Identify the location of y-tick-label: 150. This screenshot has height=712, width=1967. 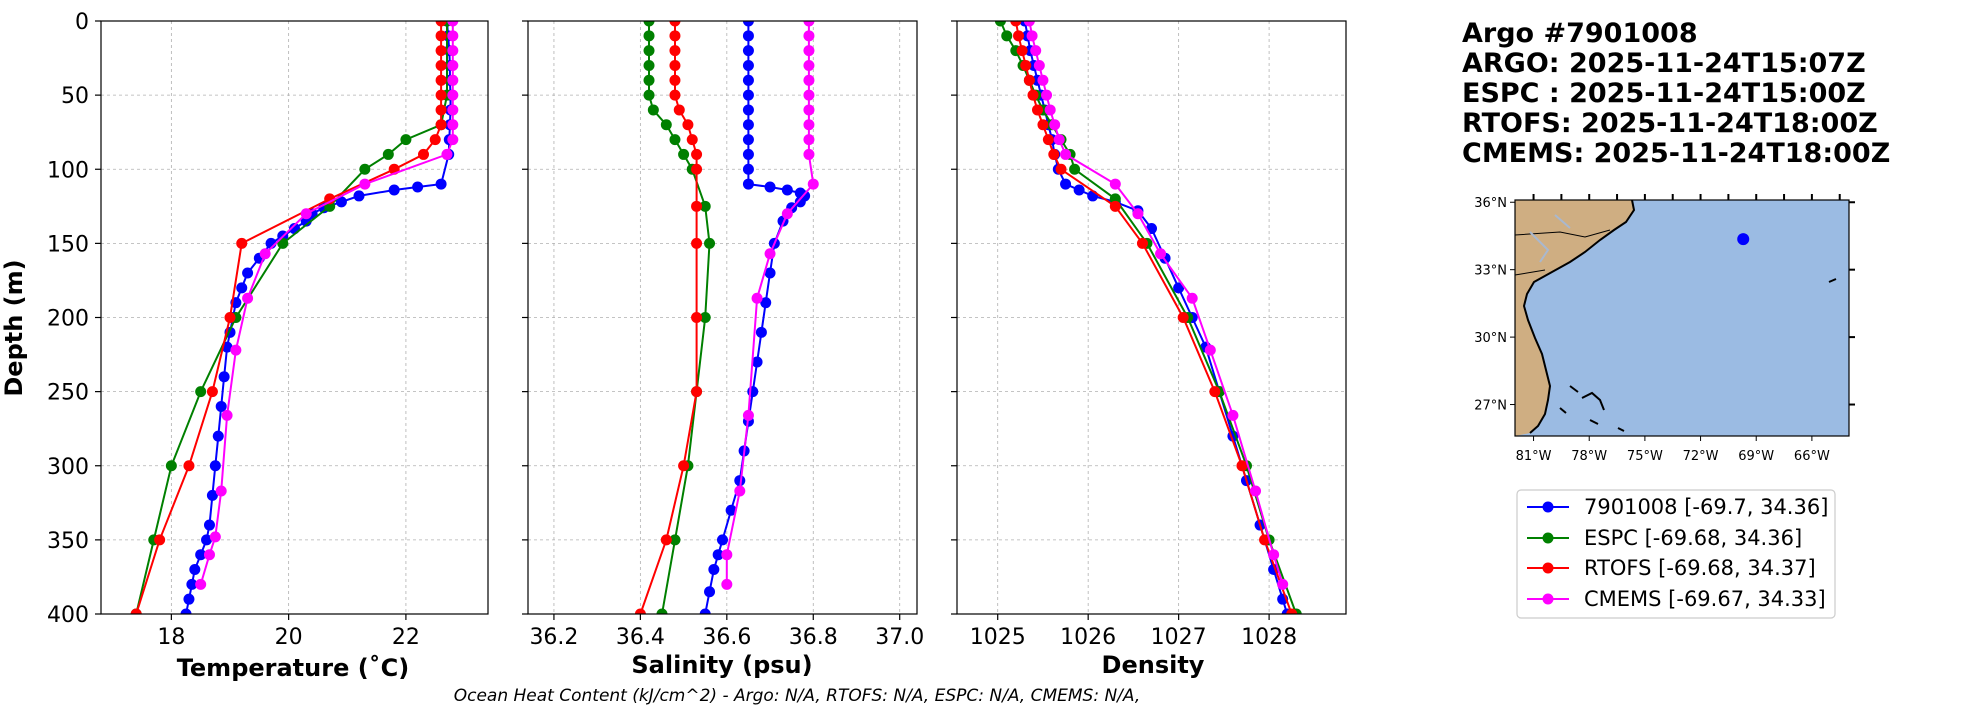
(68, 244).